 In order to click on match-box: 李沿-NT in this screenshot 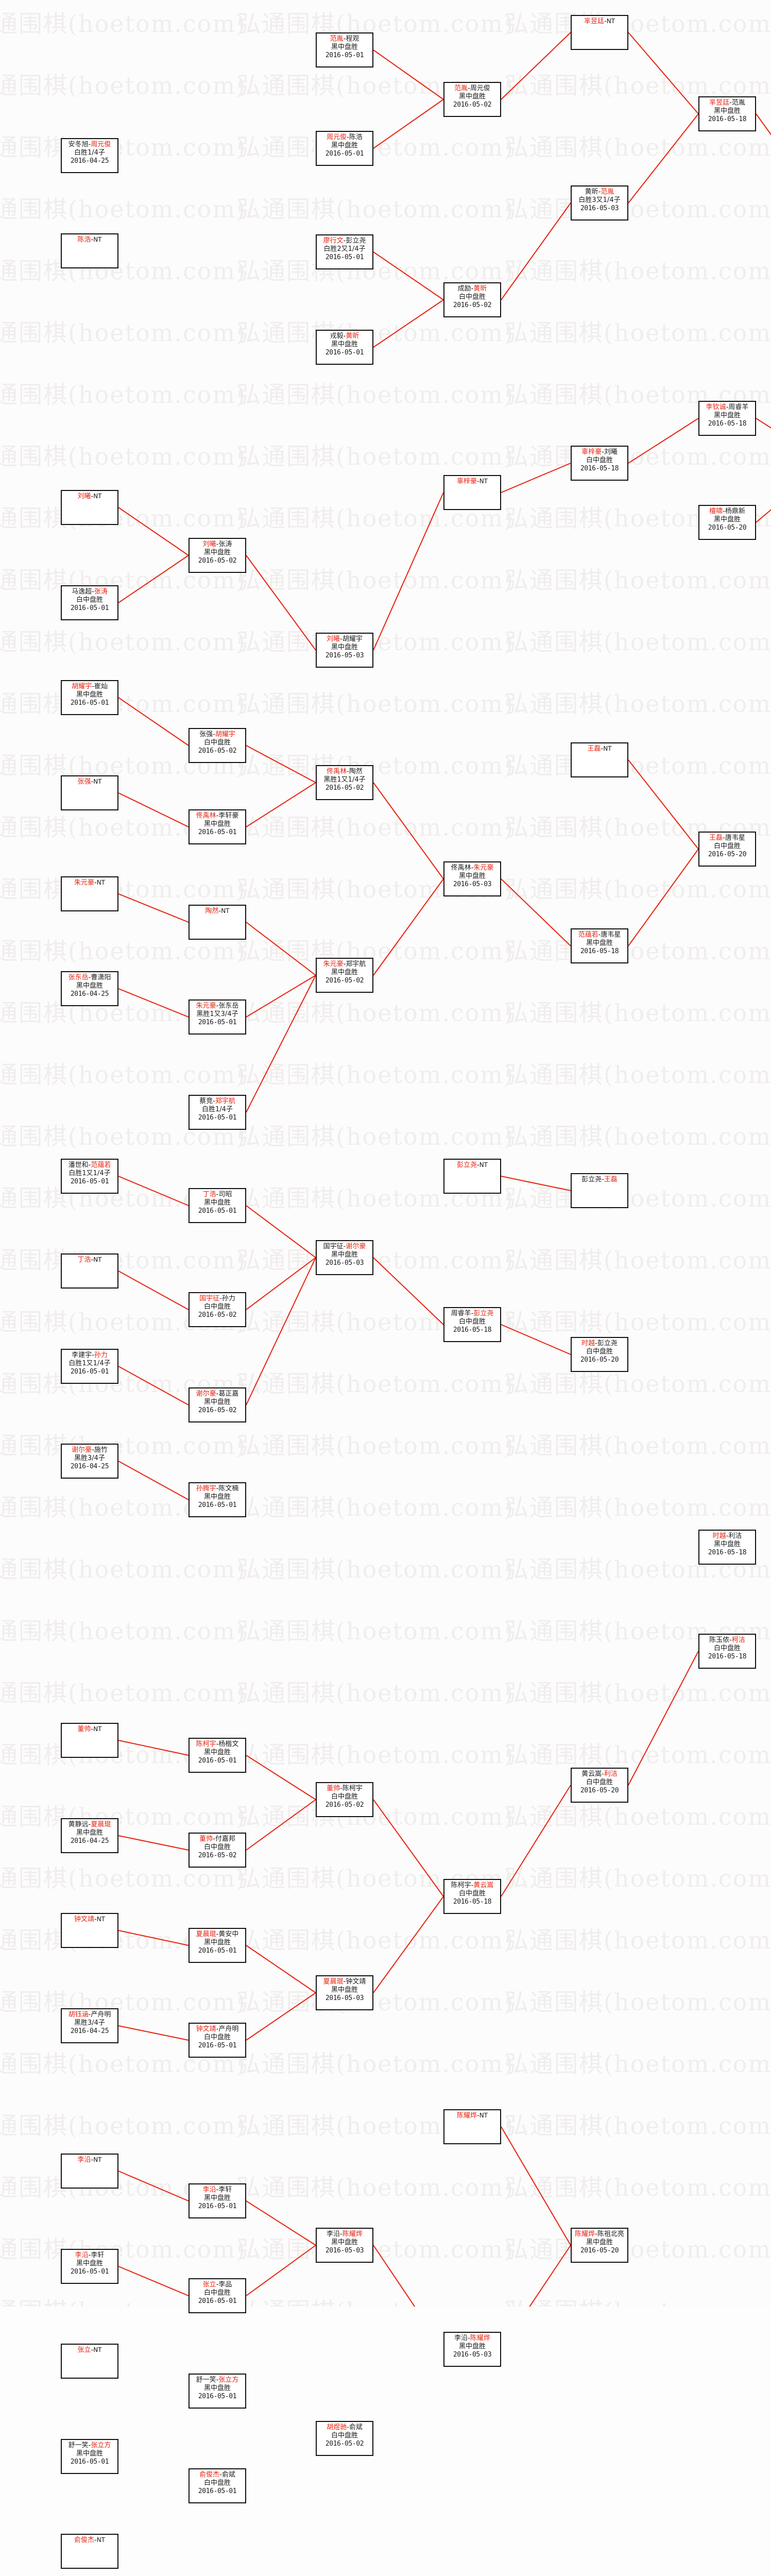, I will do `click(89, 2171)`.